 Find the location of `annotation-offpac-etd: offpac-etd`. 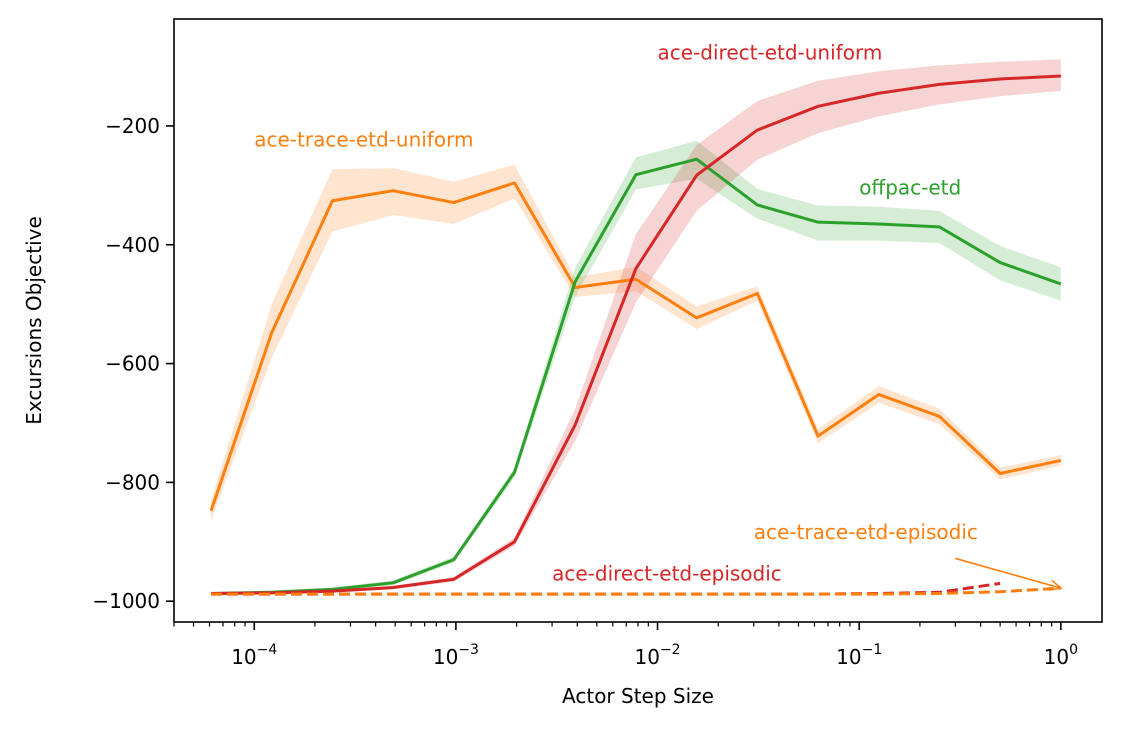

annotation-offpac-etd: offpac-etd is located at coordinates (910, 187).